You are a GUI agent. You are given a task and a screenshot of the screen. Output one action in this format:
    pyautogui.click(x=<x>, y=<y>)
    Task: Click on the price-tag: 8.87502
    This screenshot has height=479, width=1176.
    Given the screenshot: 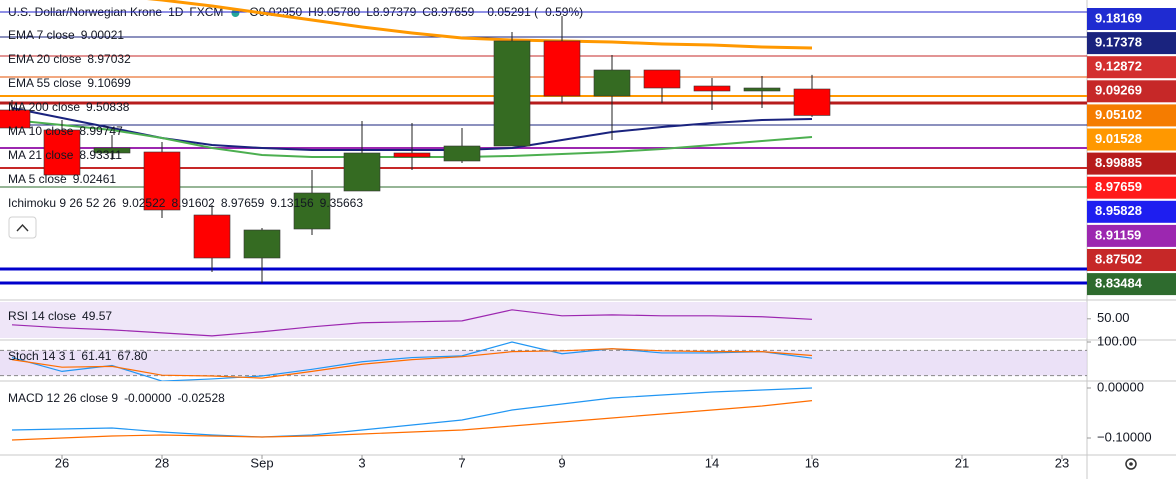 What is the action you would take?
    pyautogui.click(x=1118, y=258)
    